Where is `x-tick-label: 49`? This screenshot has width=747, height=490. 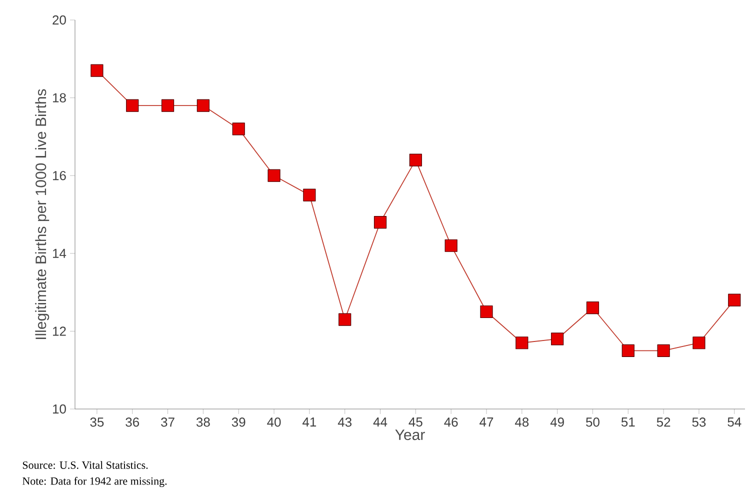 x-tick-label: 49 is located at coordinates (557, 422).